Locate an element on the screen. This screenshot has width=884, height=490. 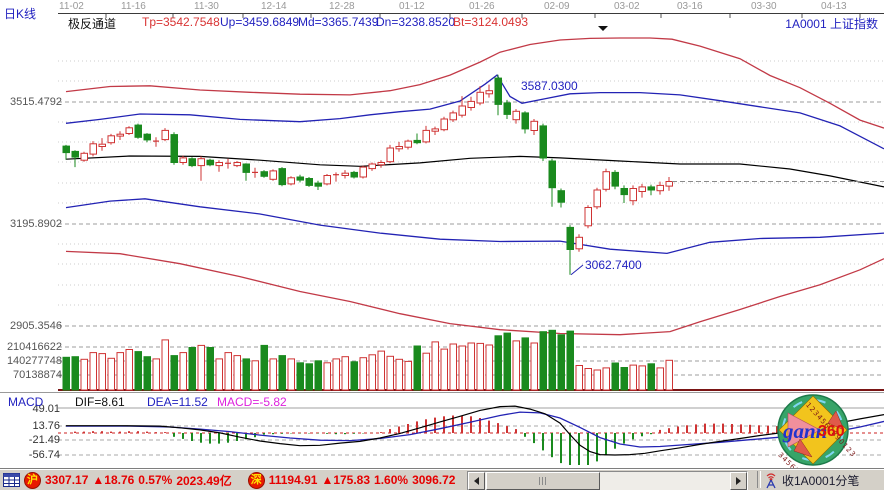
scrollbar-thumb is located at coordinates (543, 481).